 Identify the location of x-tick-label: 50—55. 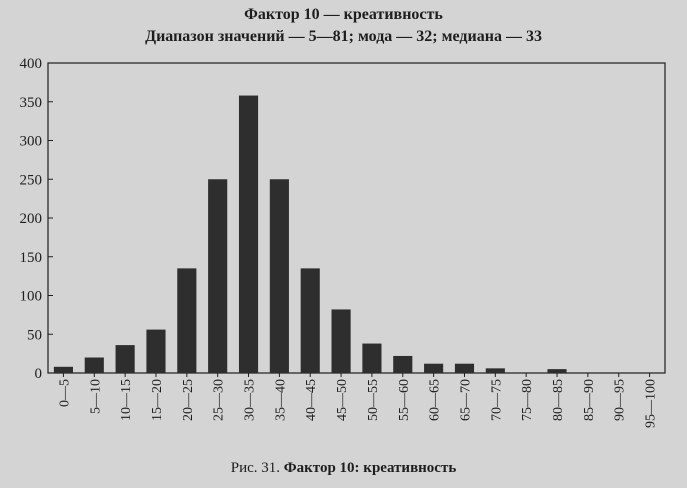
(373, 400).